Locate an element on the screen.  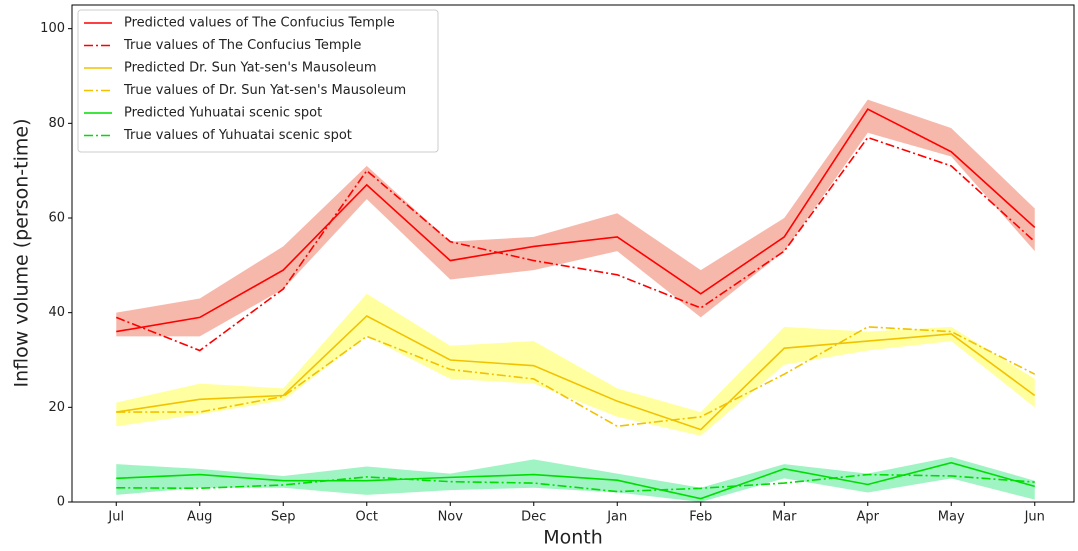
legend-label: True values of Yuhuatai scenic spot is located at coordinates (237, 135).